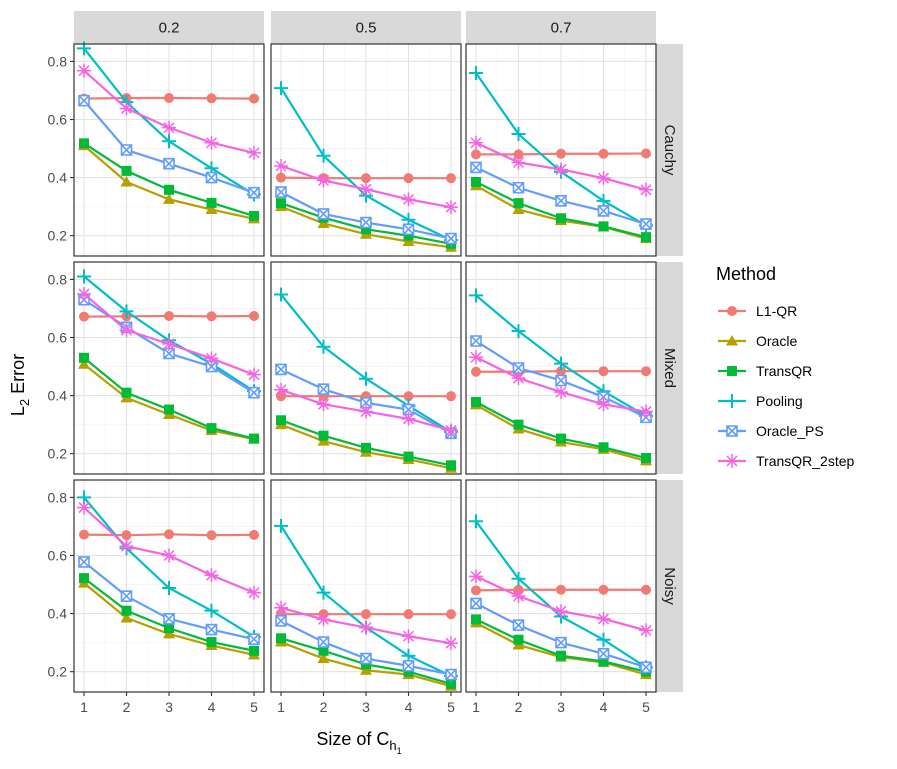 The image size is (897, 769). I want to click on row-strip-noisy: Noisy, so click(669, 586).